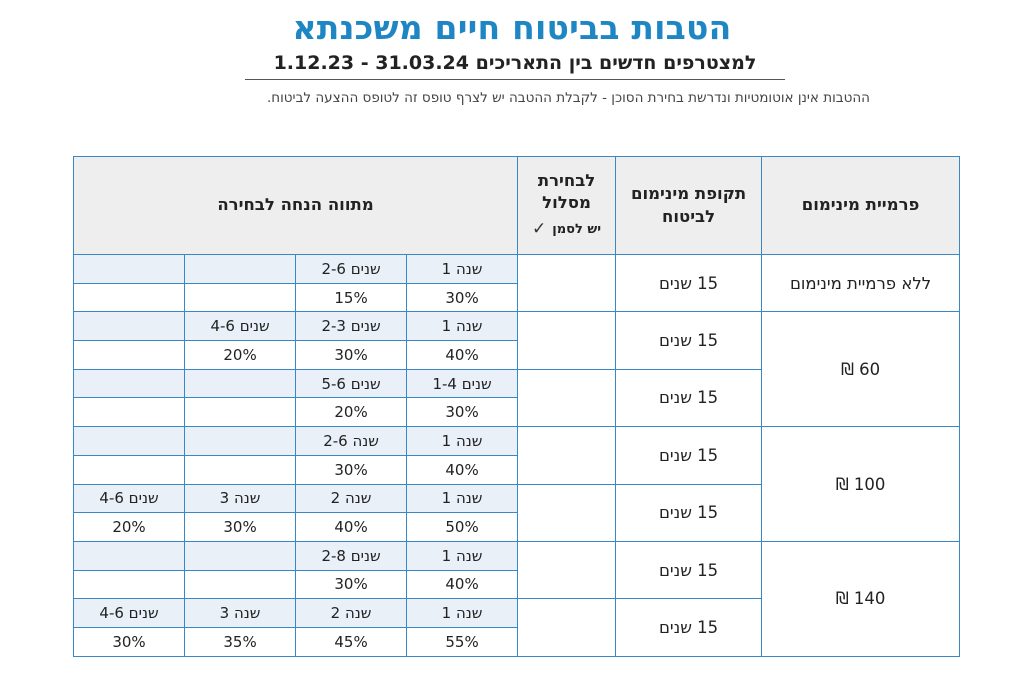 This screenshot has width=1024, height=683. Describe the element at coordinates (861, 283) in the screenshot. I see `premium-cell: ללא פרמיית מינימום` at that location.